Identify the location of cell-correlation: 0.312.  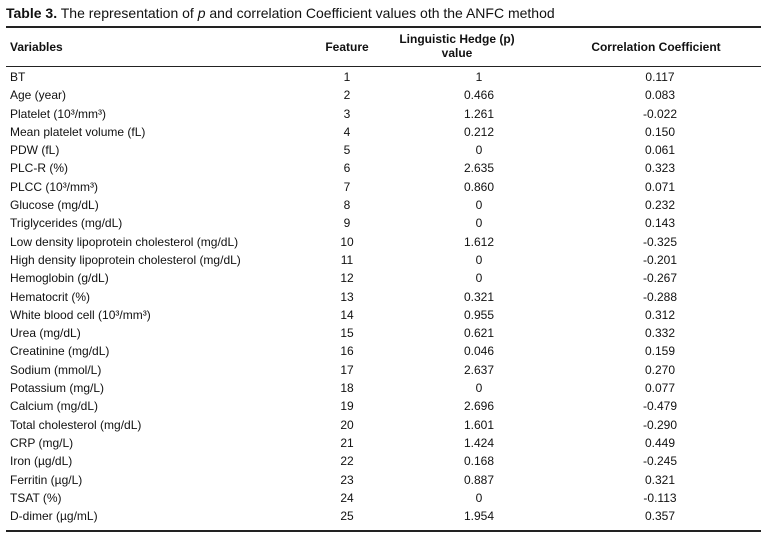
(660, 314).